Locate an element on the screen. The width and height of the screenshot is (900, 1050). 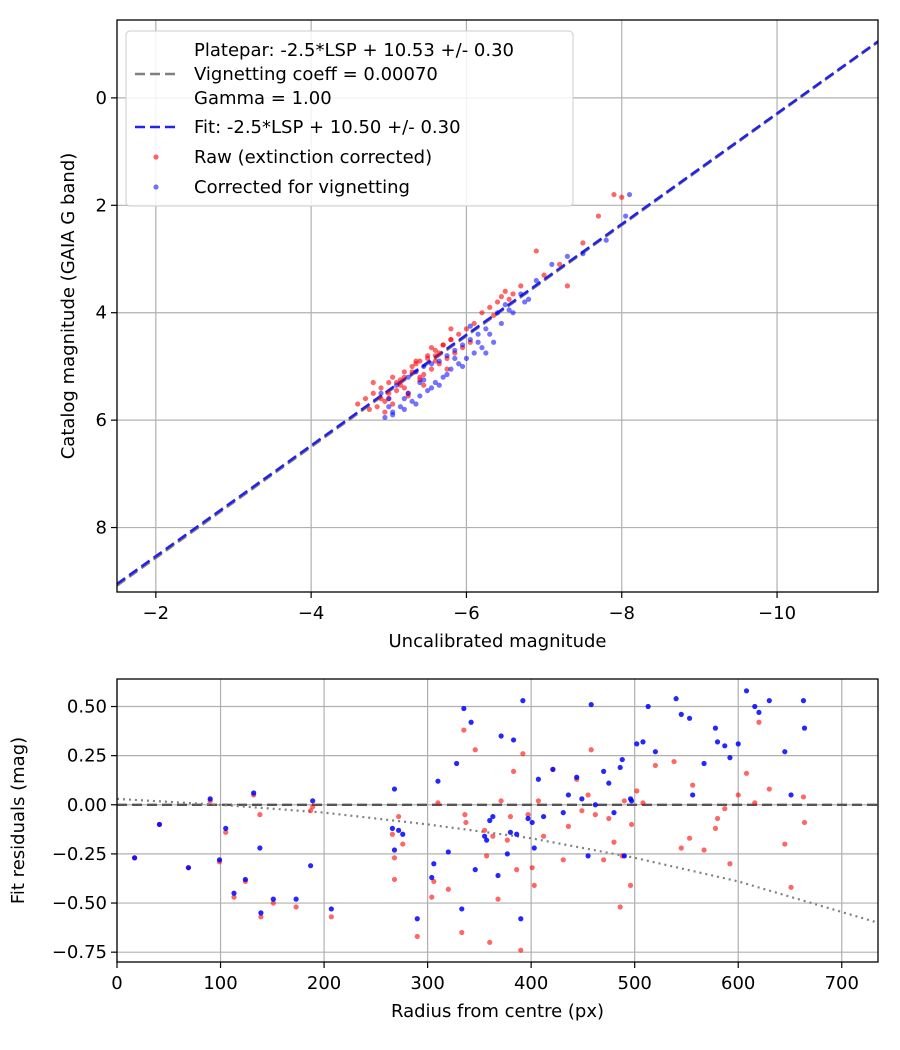
top-x-axis-label: Uncalibrated magnitude is located at coordinates (497, 641).